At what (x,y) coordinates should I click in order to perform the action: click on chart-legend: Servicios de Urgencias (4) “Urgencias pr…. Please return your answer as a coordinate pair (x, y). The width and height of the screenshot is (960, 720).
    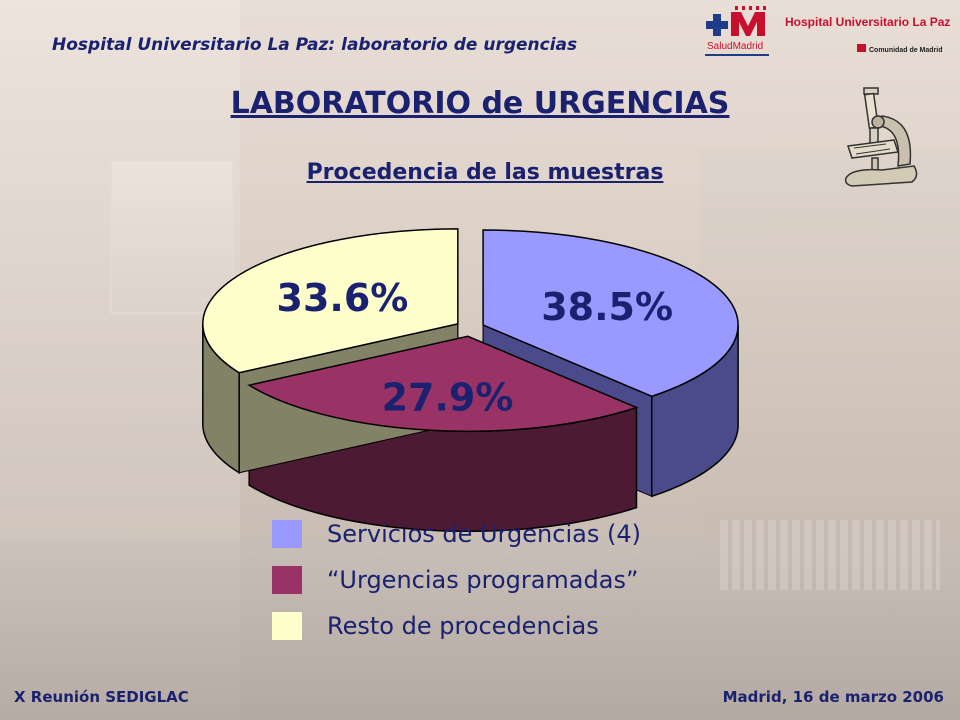
    Looking at the image, I should click on (487, 587).